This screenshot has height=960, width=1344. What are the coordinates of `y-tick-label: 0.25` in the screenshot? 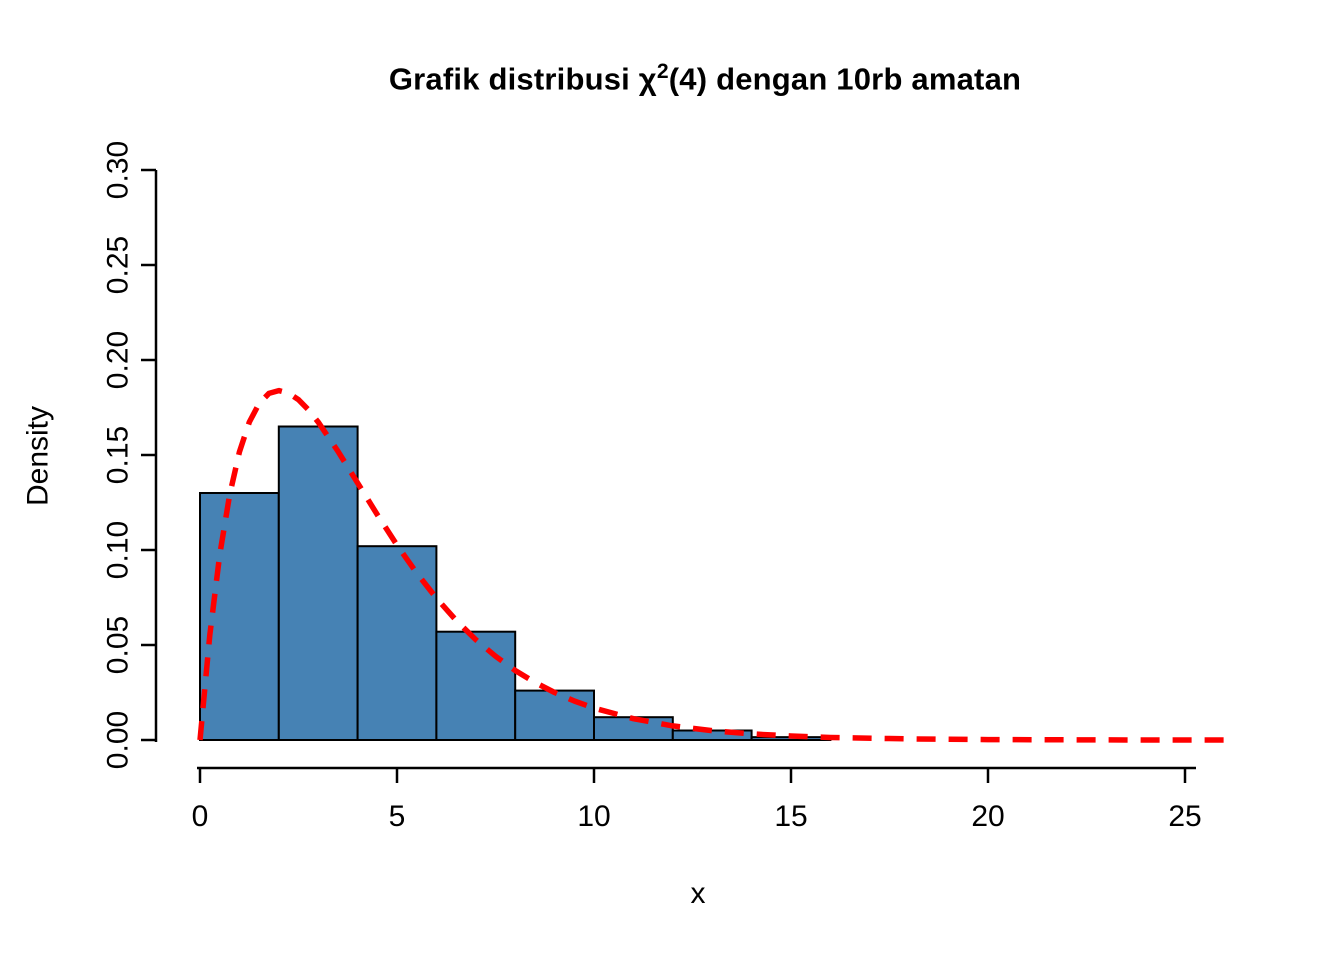 It's located at (118, 265).